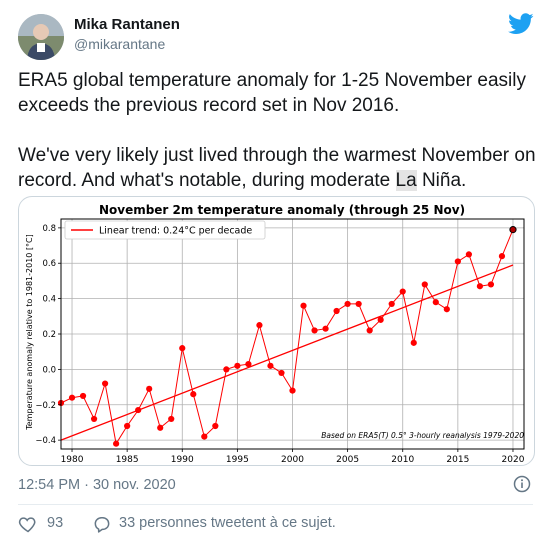 The width and height of the screenshot is (553, 548). I want to click on chart-legend: Linear trend: 0.24°C per decade, so click(165, 230).